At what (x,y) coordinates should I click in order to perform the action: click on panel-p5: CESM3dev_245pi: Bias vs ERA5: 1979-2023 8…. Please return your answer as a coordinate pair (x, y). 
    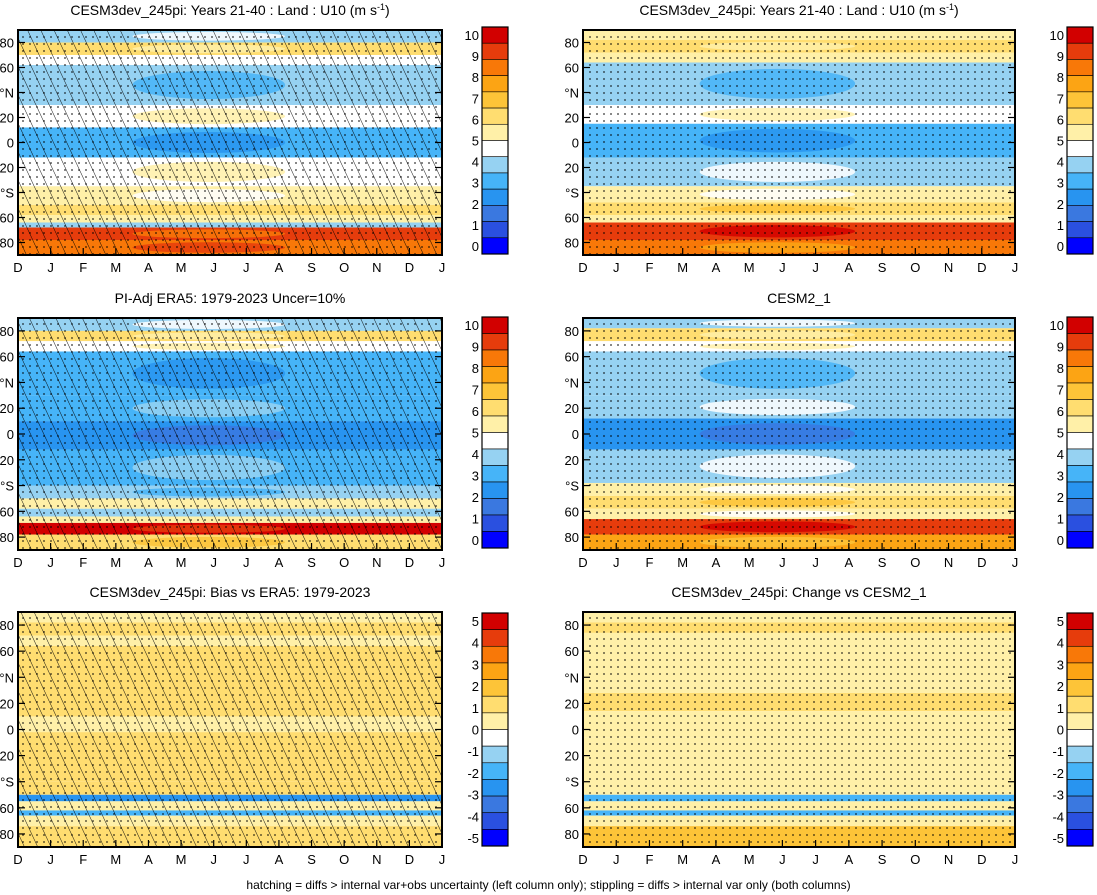
    Looking at the image, I should click on (254, 725).